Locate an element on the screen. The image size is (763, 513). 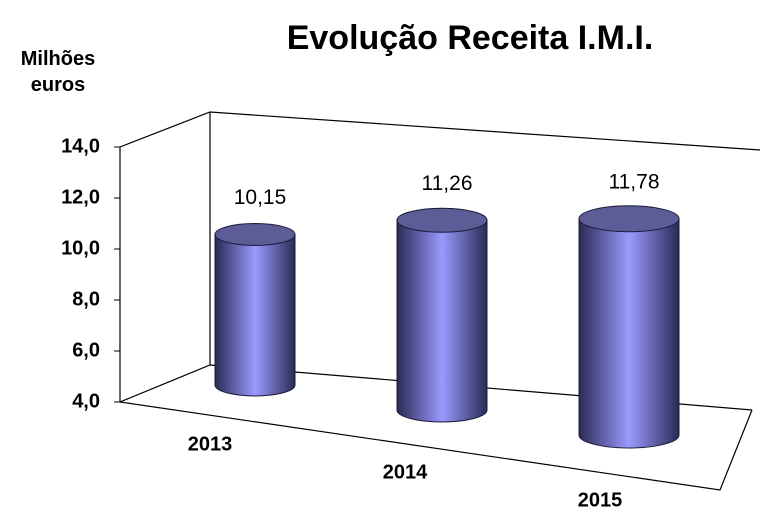
x-tick-label: 2015 is located at coordinates (600, 500).